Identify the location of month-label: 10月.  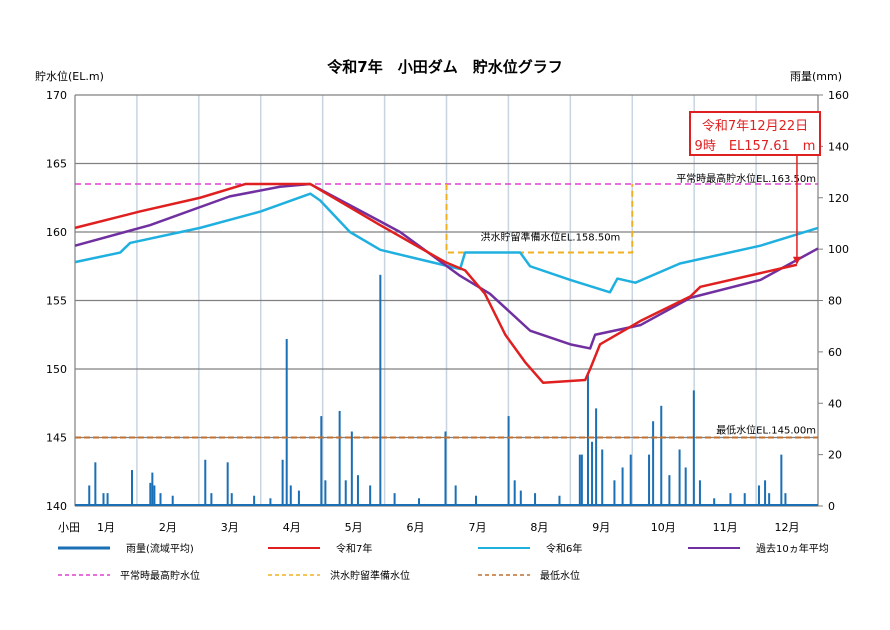
(663, 527).